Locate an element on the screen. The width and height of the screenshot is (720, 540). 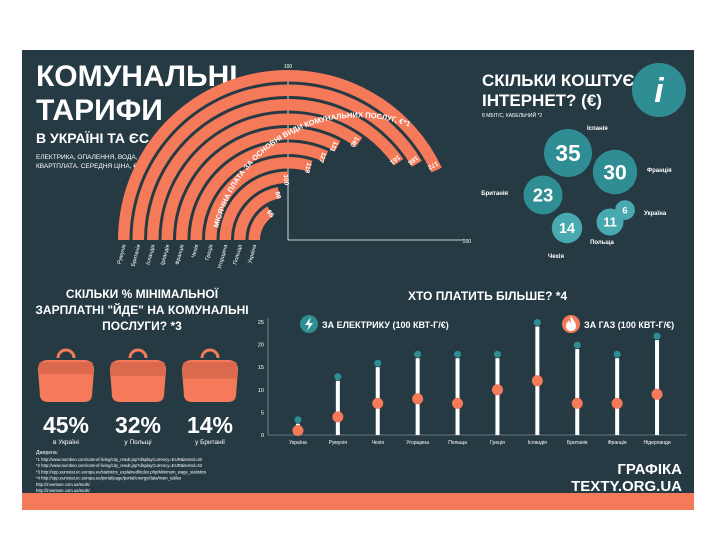
arc-bar-value-label: 131 is located at coordinates (333, 146).